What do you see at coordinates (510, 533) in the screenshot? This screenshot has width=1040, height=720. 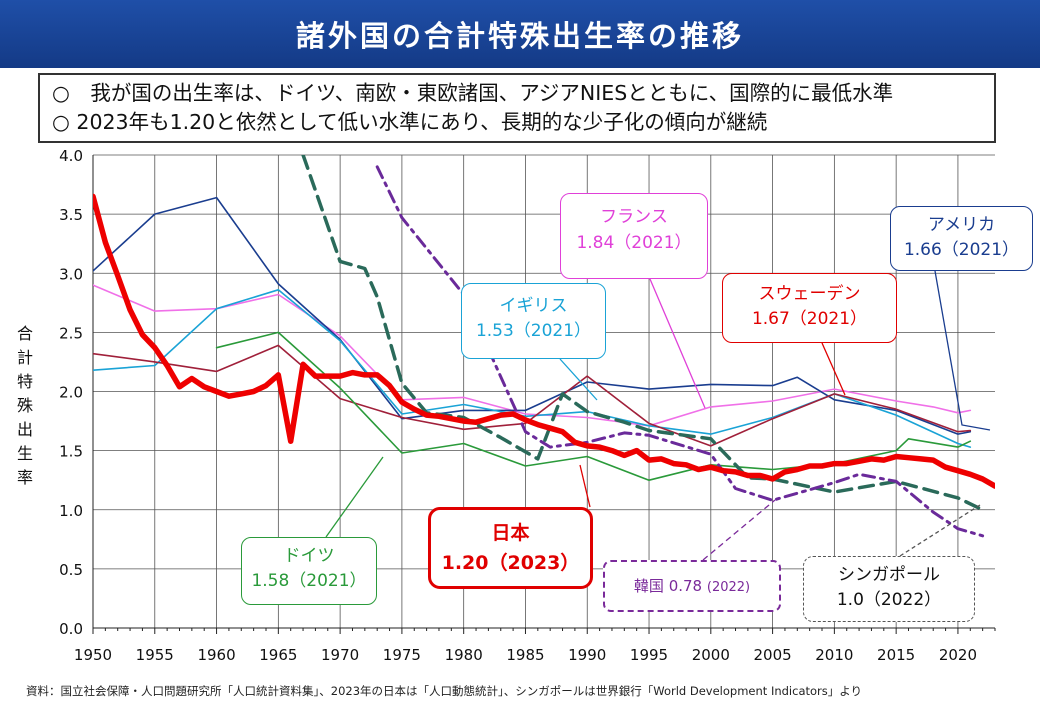 I see `callout-japan-name: 日本` at bounding box center [510, 533].